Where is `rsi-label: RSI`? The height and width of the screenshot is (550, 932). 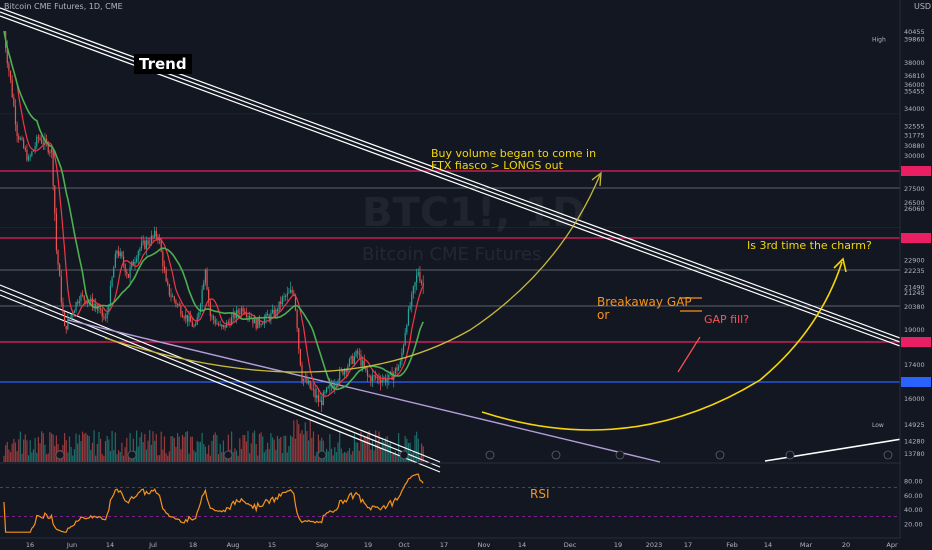 rsi-label: RSI is located at coordinates (540, 494).